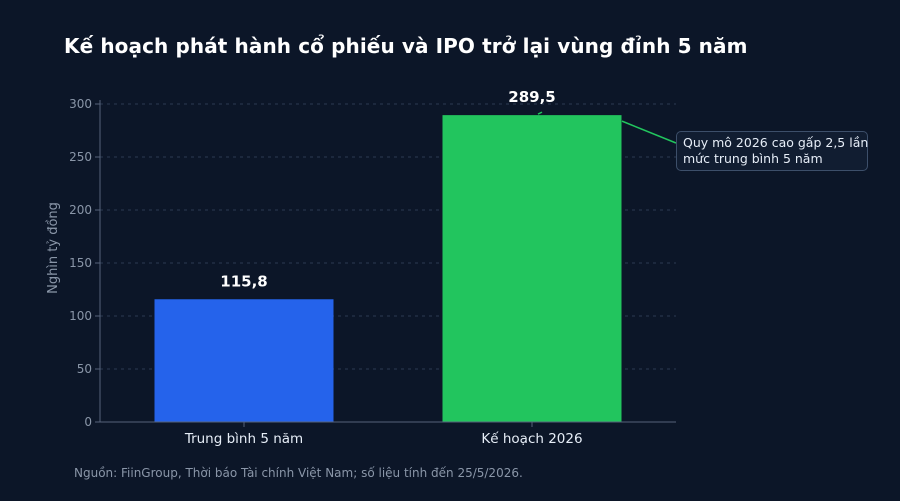 The height and width of the screenshot is (501, 900). What do you see at coordinates (84, 369) in the screenshot?
I see `y-tick-label: 50` at bounding box center [84, 369].